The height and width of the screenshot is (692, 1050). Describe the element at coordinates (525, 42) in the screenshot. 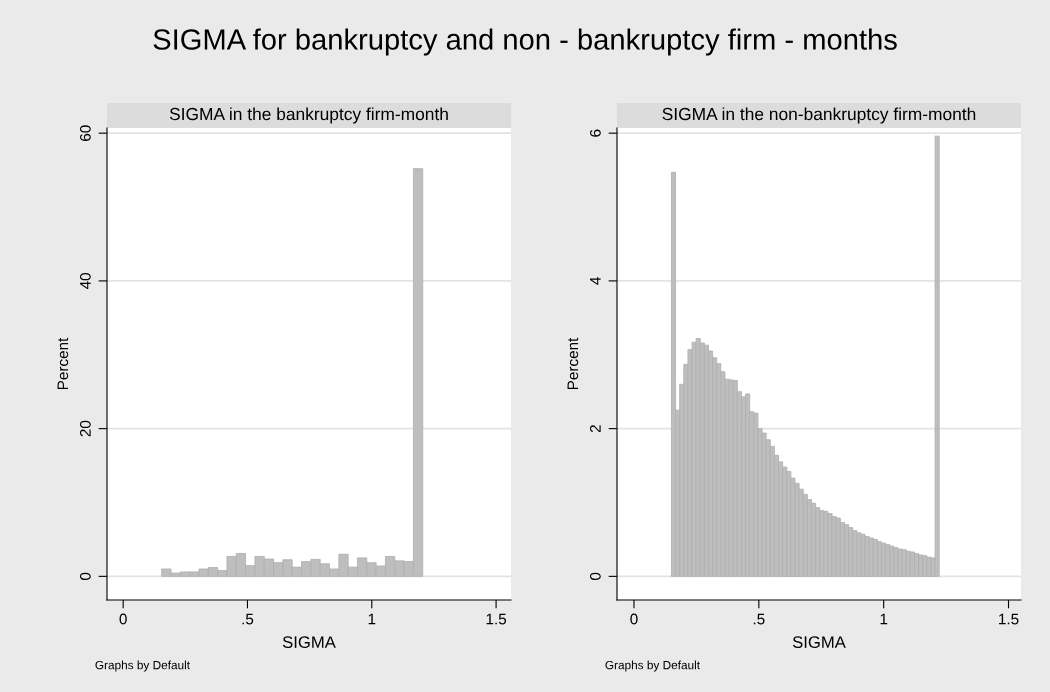

I see `chart-title: SIGMA for bankruptcy and non - bankruptcy firm - months` at that location.